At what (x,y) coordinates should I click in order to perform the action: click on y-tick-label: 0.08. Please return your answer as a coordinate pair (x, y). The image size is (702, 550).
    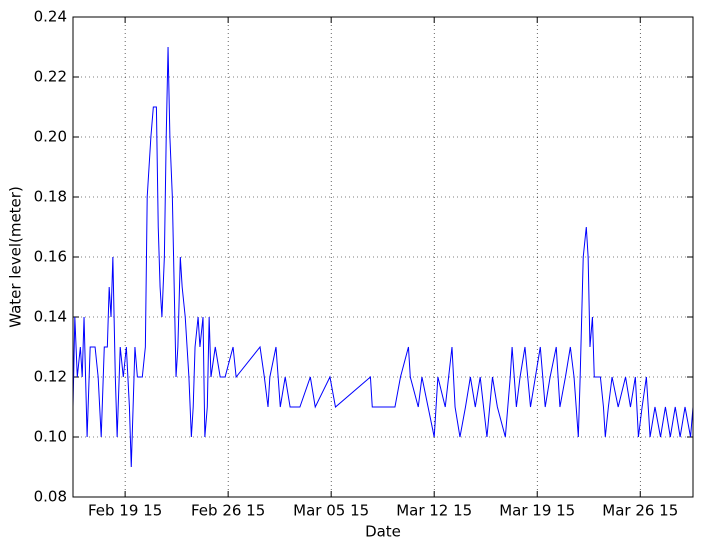
    Looking at the image, I should click on (50, 497).